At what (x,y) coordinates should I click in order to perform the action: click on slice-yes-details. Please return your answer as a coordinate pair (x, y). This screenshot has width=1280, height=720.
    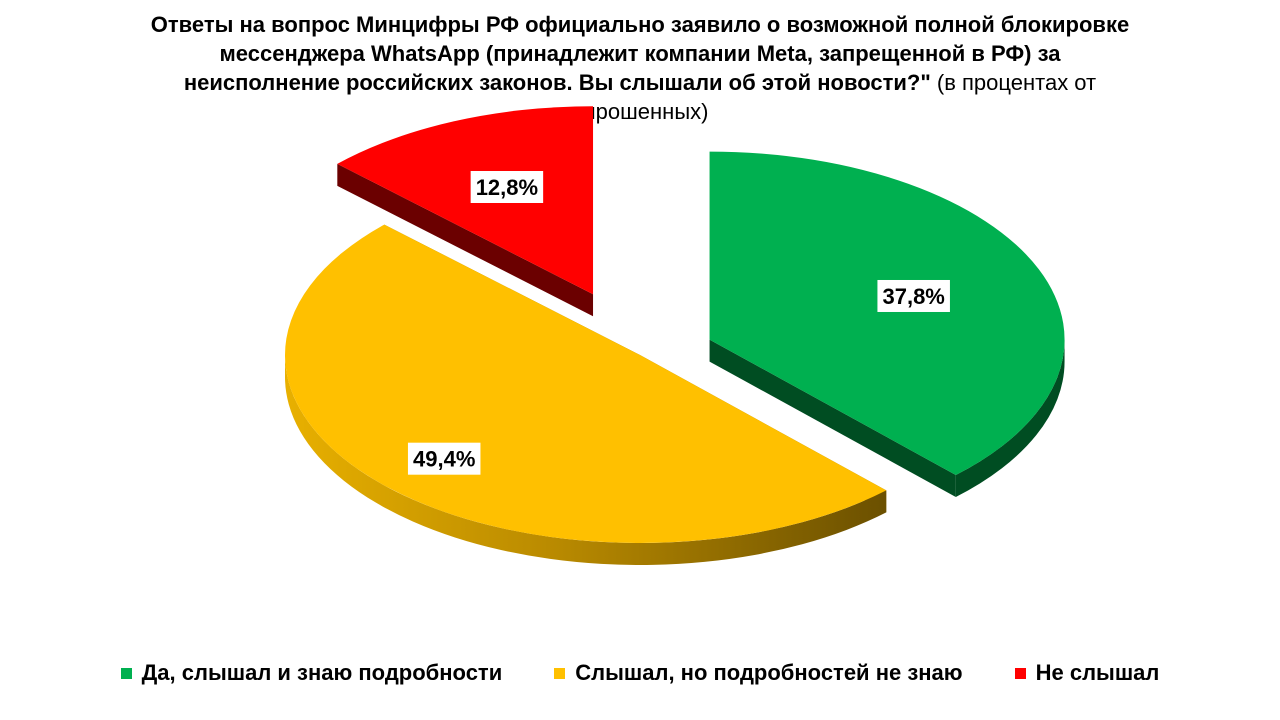
    Looking at the image, I should click on (887, 324).